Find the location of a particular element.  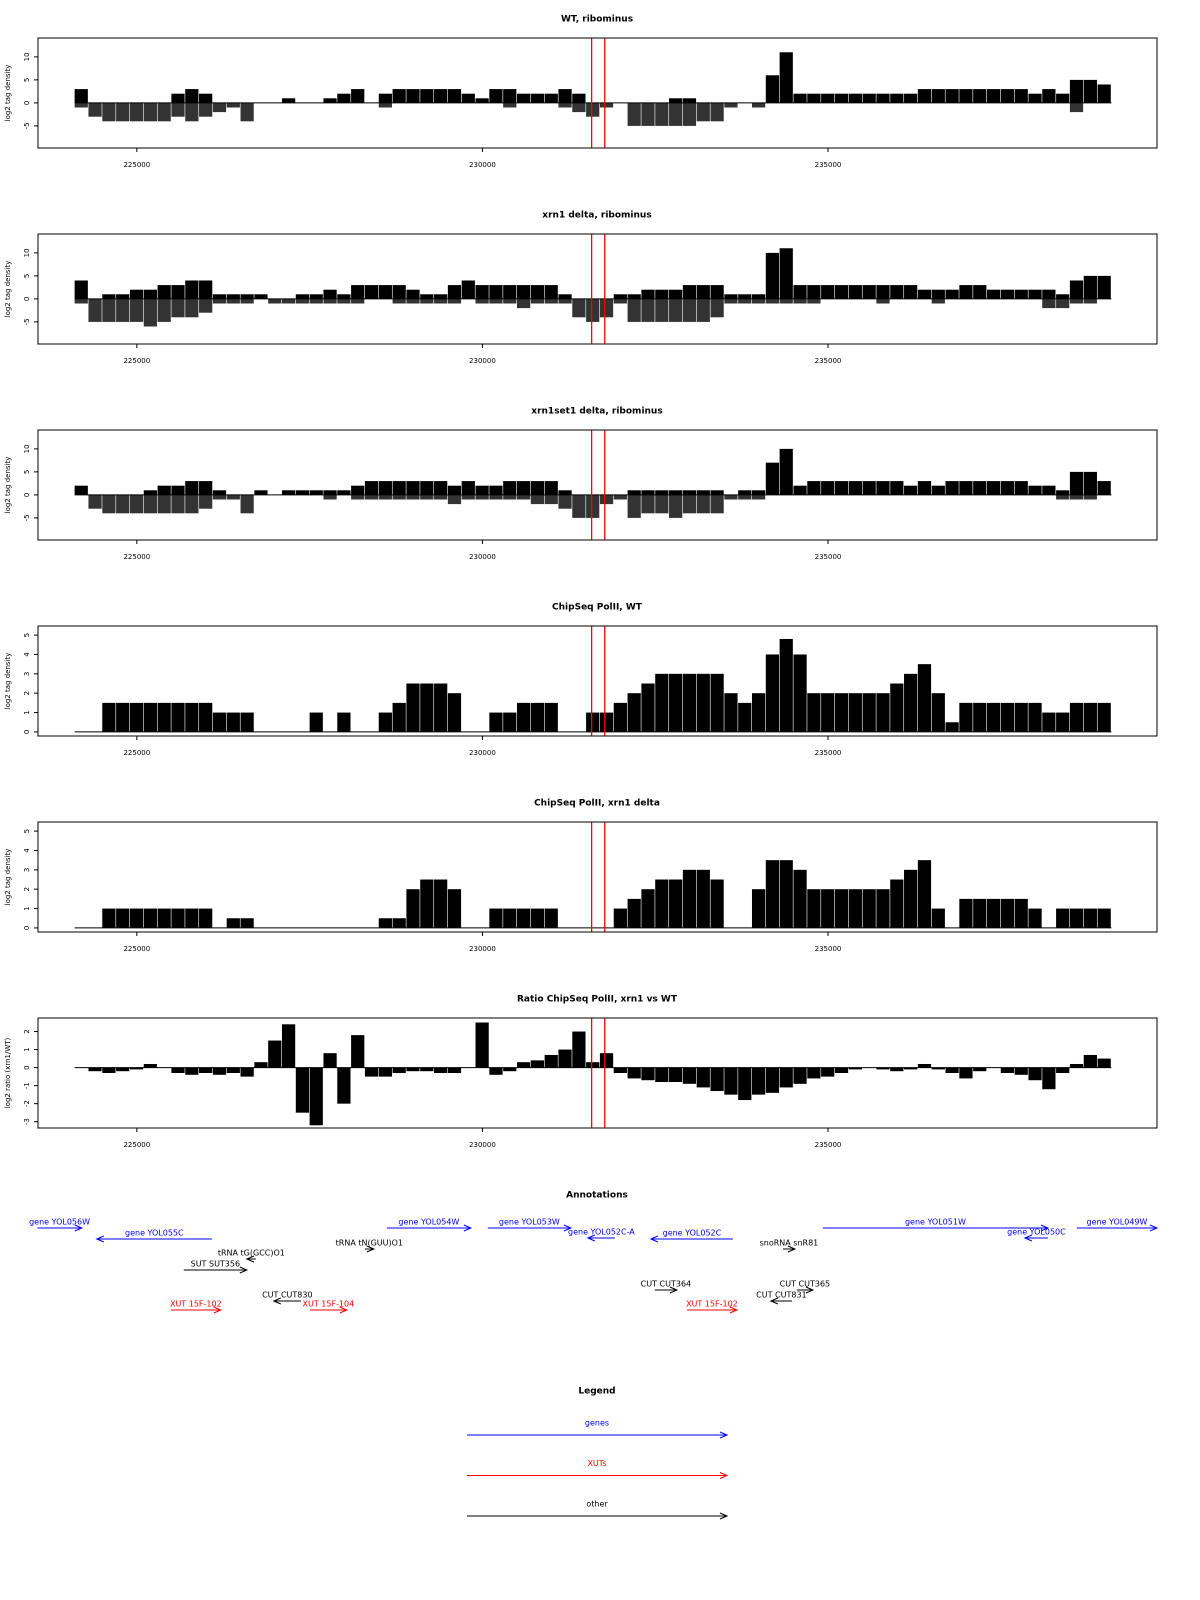

x-tick-label: 225000 is located at coordinates (136, 753).